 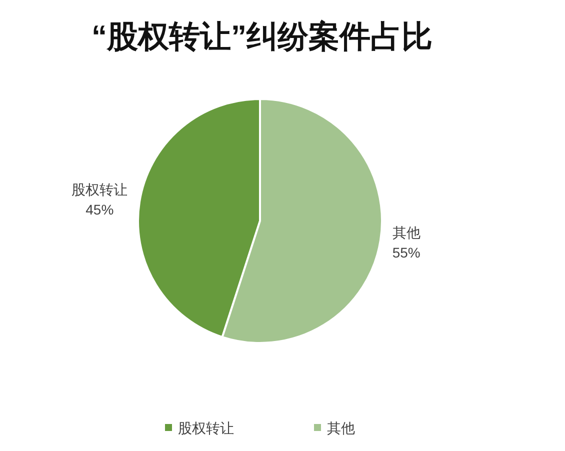 I want to click on legend-label: 其他, so click(x=341, y=428).